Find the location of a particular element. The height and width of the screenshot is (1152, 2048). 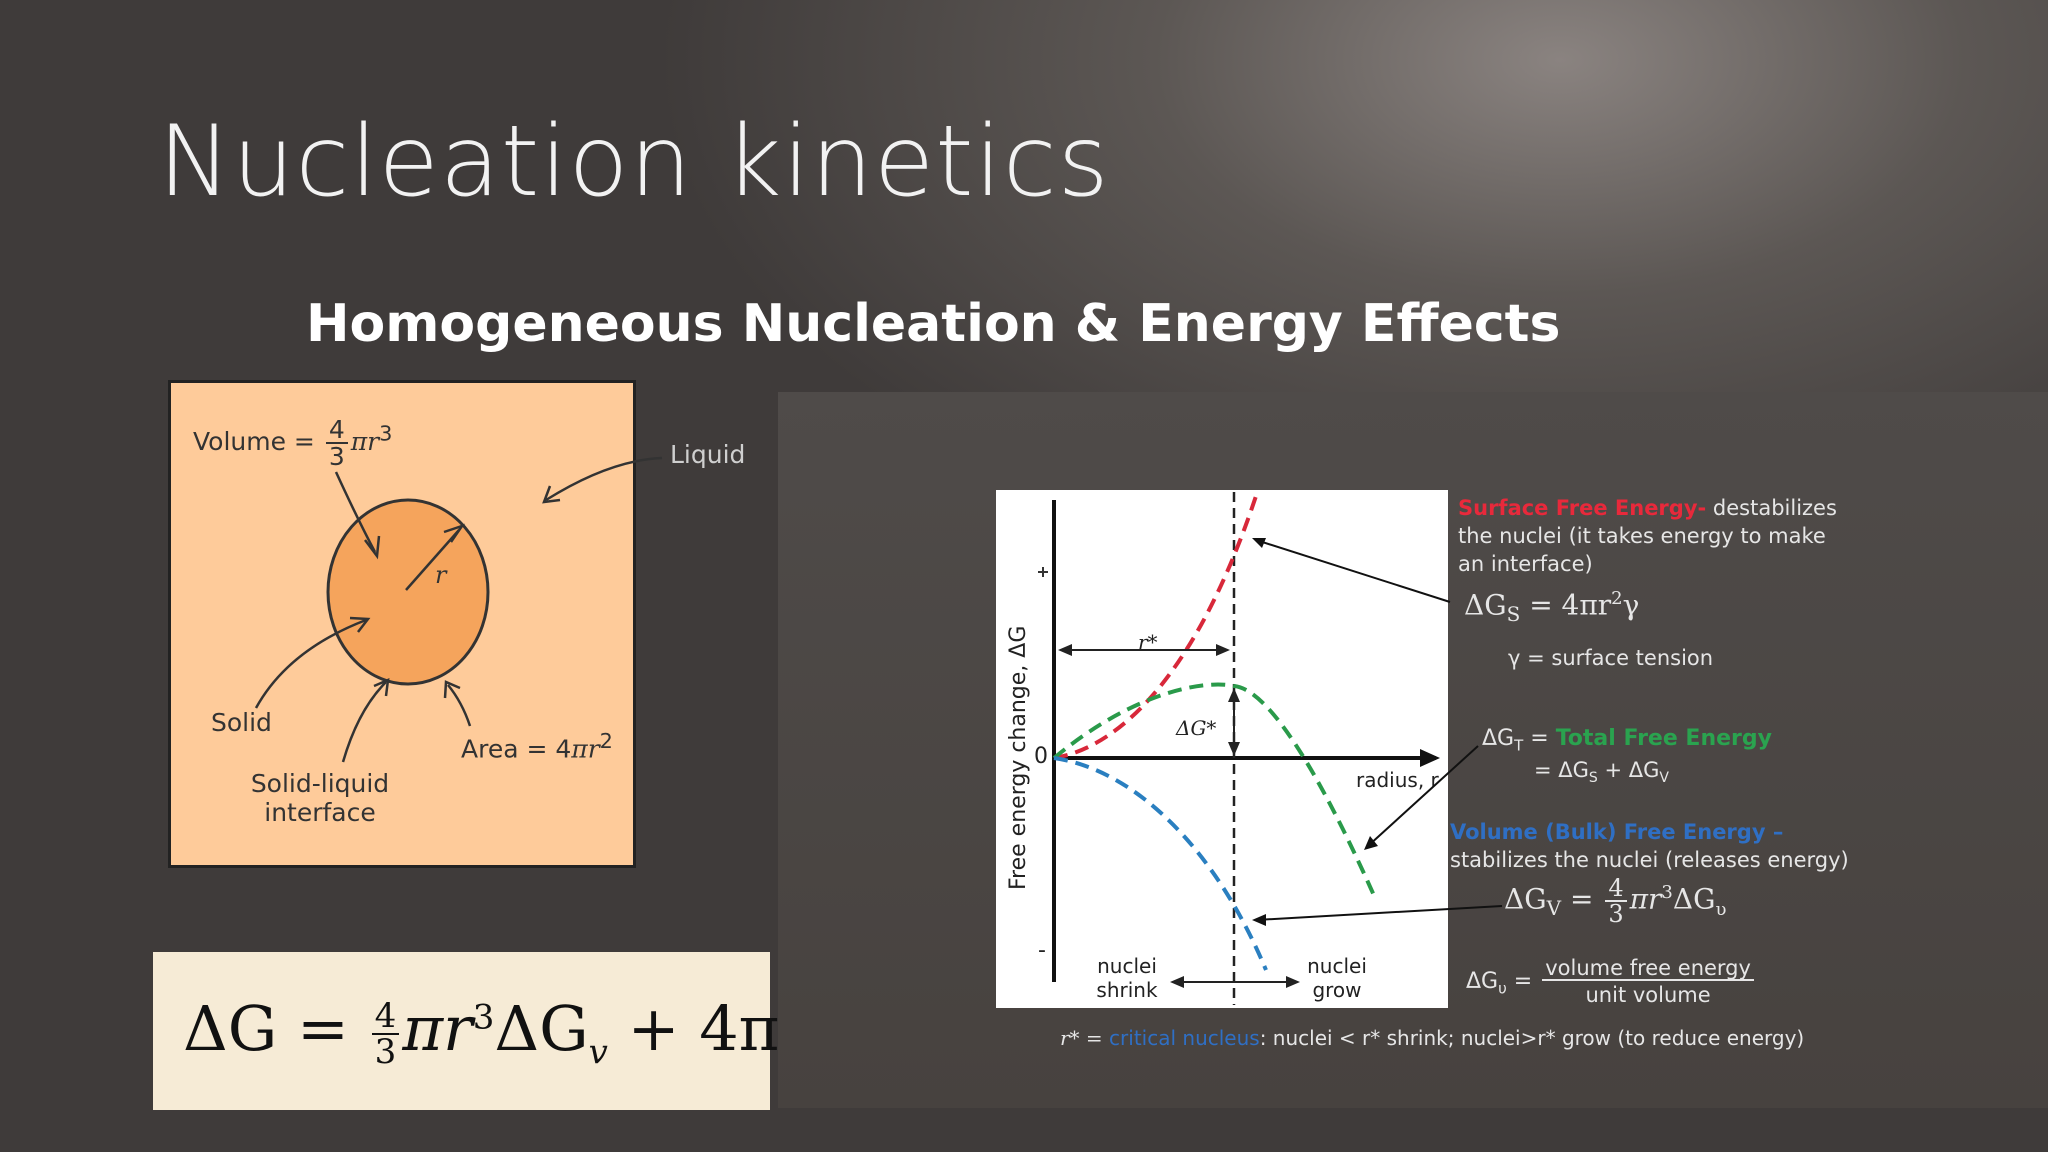

liquid-label: Liquid is located at coordinates (708, 454).